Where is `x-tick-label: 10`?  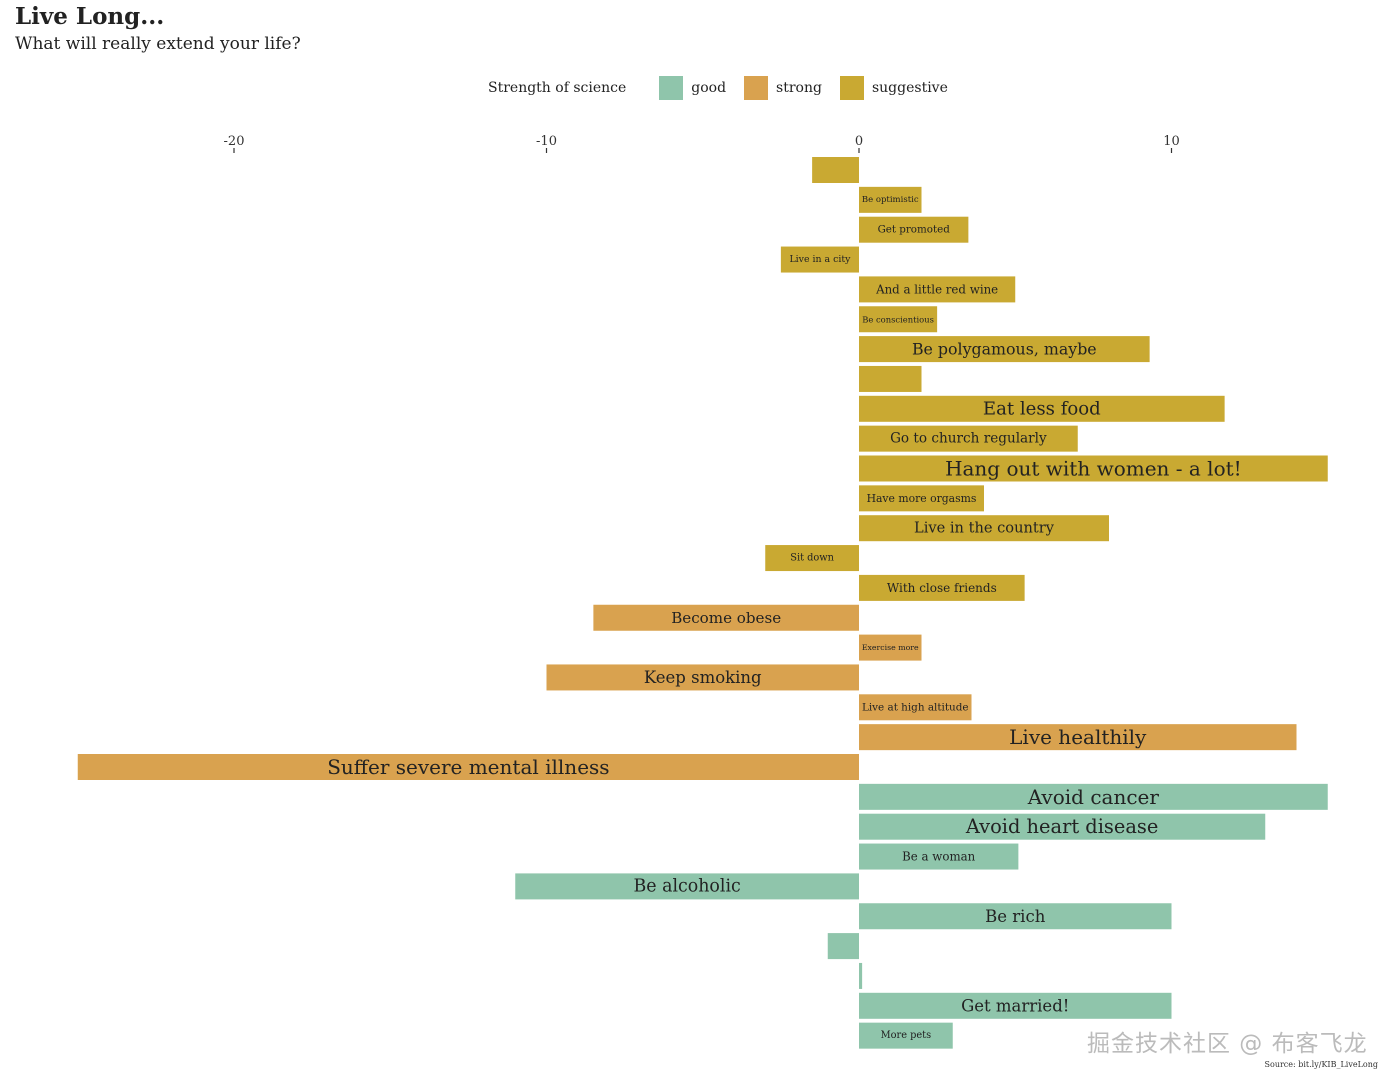 x-tick-label: 10 is located at coordinates (1171, 141).